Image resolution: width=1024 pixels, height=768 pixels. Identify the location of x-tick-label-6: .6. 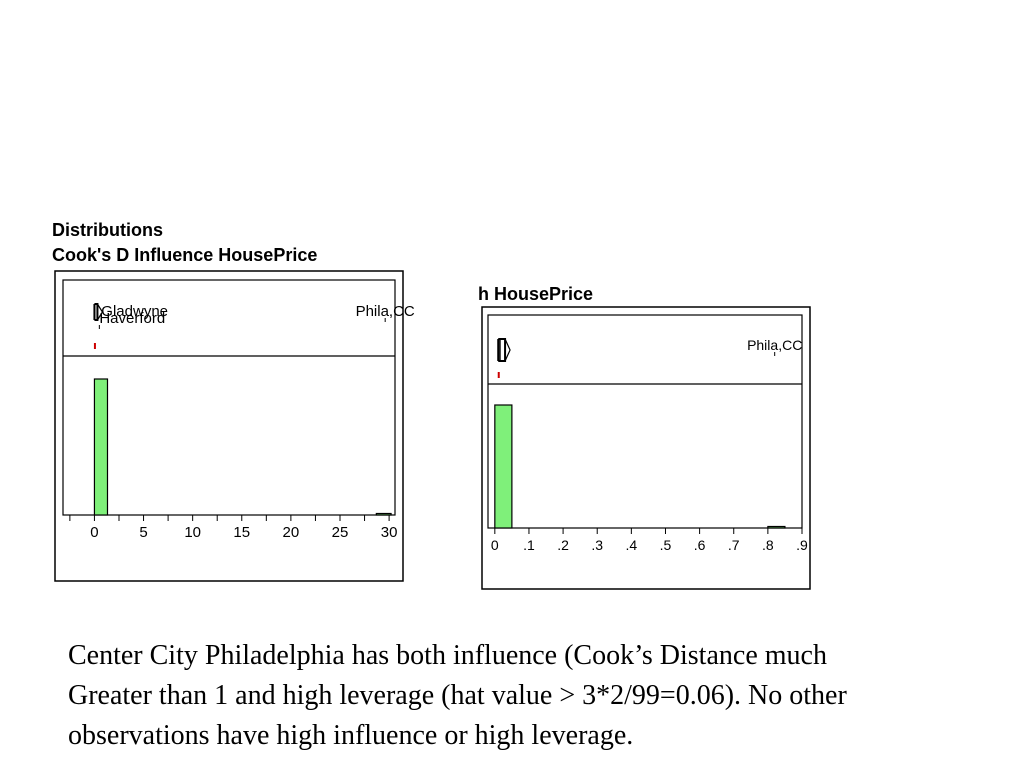
(700, 545).